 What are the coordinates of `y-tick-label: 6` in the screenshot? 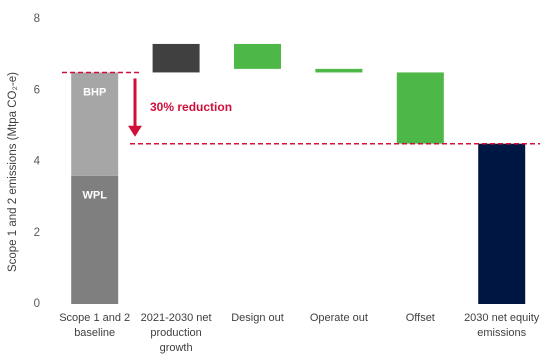 It's located at (37, 90).